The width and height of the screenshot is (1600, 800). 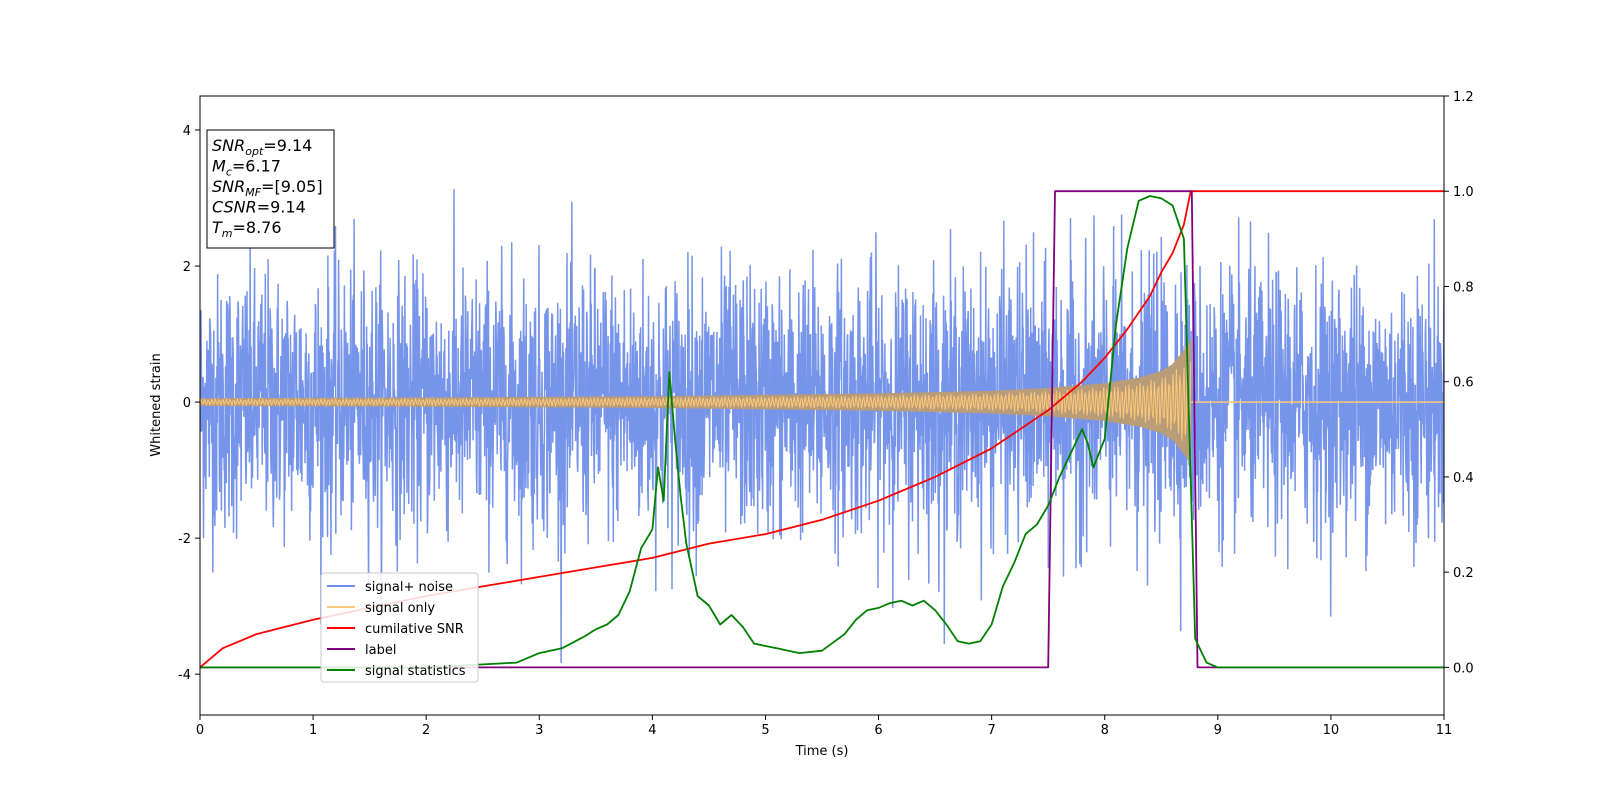 I want to click on y-tick-label: -4, so click(x=184, y=675).